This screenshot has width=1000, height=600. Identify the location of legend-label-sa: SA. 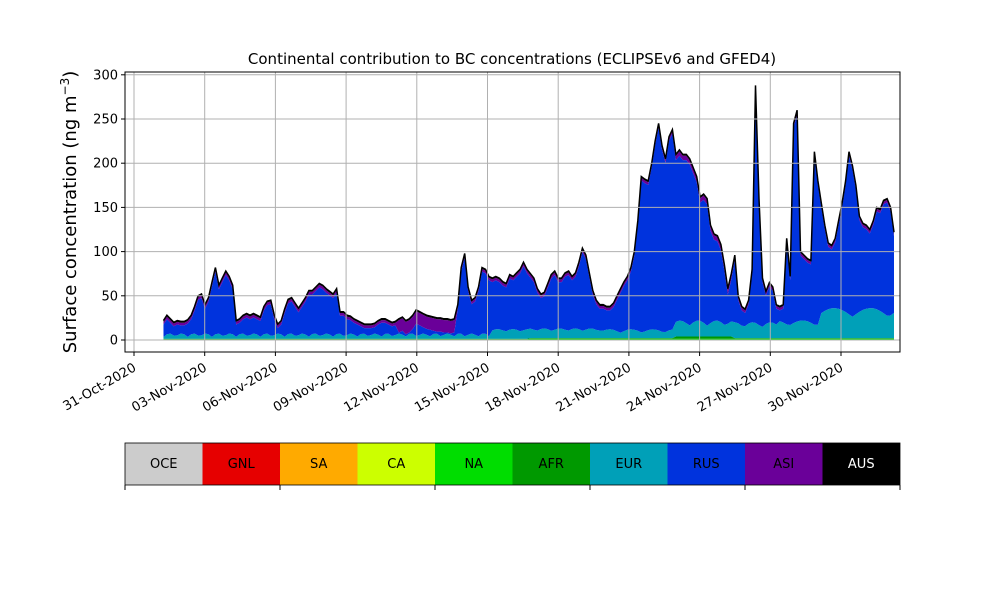
(318, 464).